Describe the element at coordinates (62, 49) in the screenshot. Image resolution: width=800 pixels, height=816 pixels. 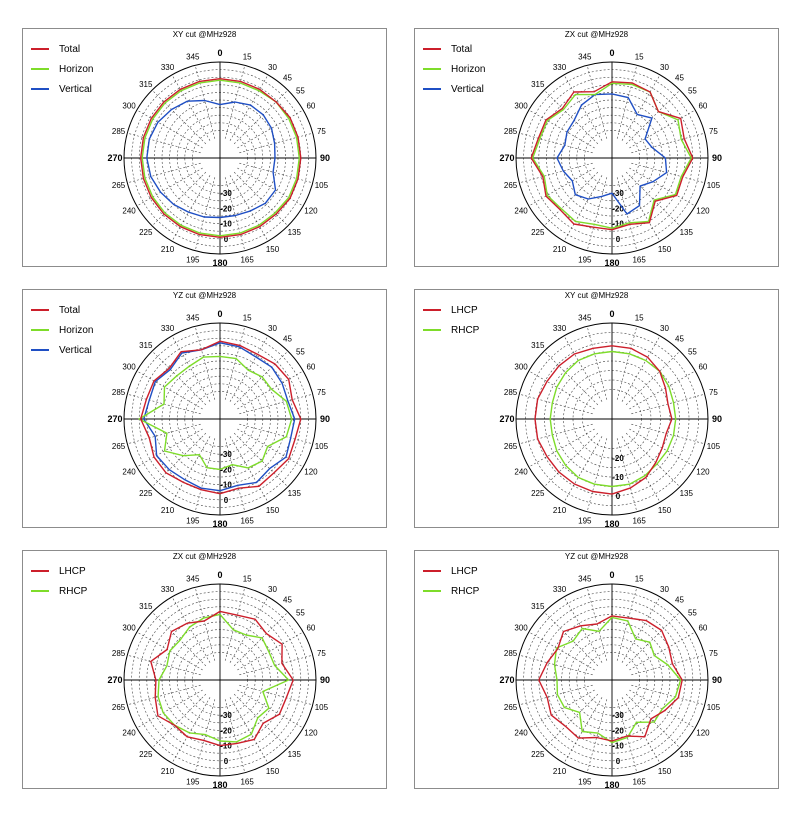
I see `legend-item: Total` at that location.